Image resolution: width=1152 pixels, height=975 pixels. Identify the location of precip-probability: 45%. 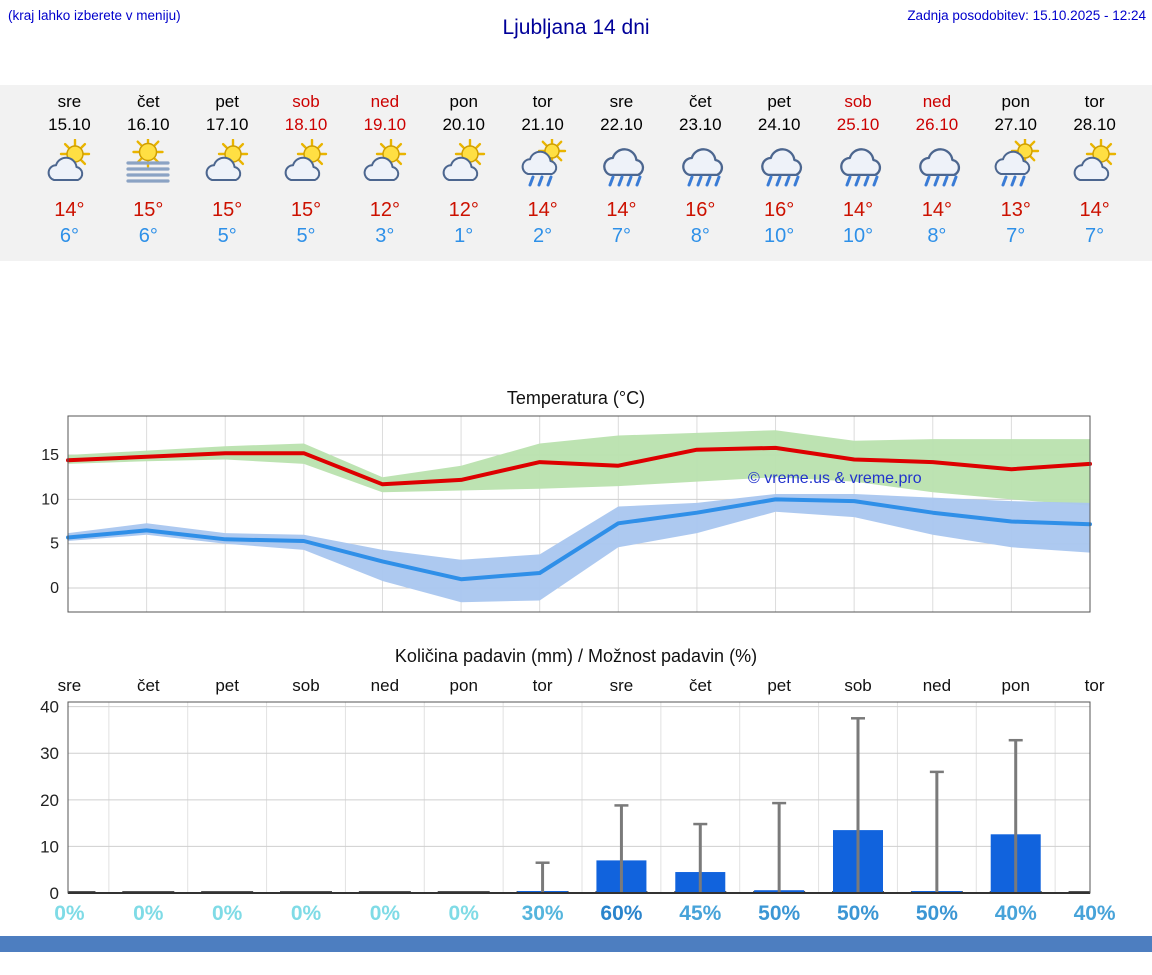
(700, 913).